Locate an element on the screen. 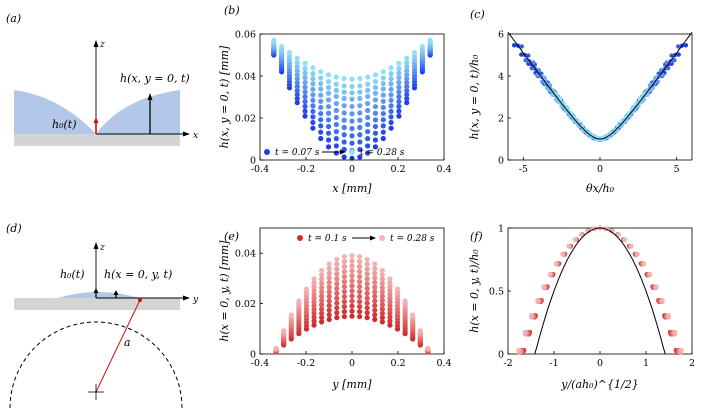 This screenshot has width=714, height=416. legend-b-end-marker is located at coordinates (352, 152).